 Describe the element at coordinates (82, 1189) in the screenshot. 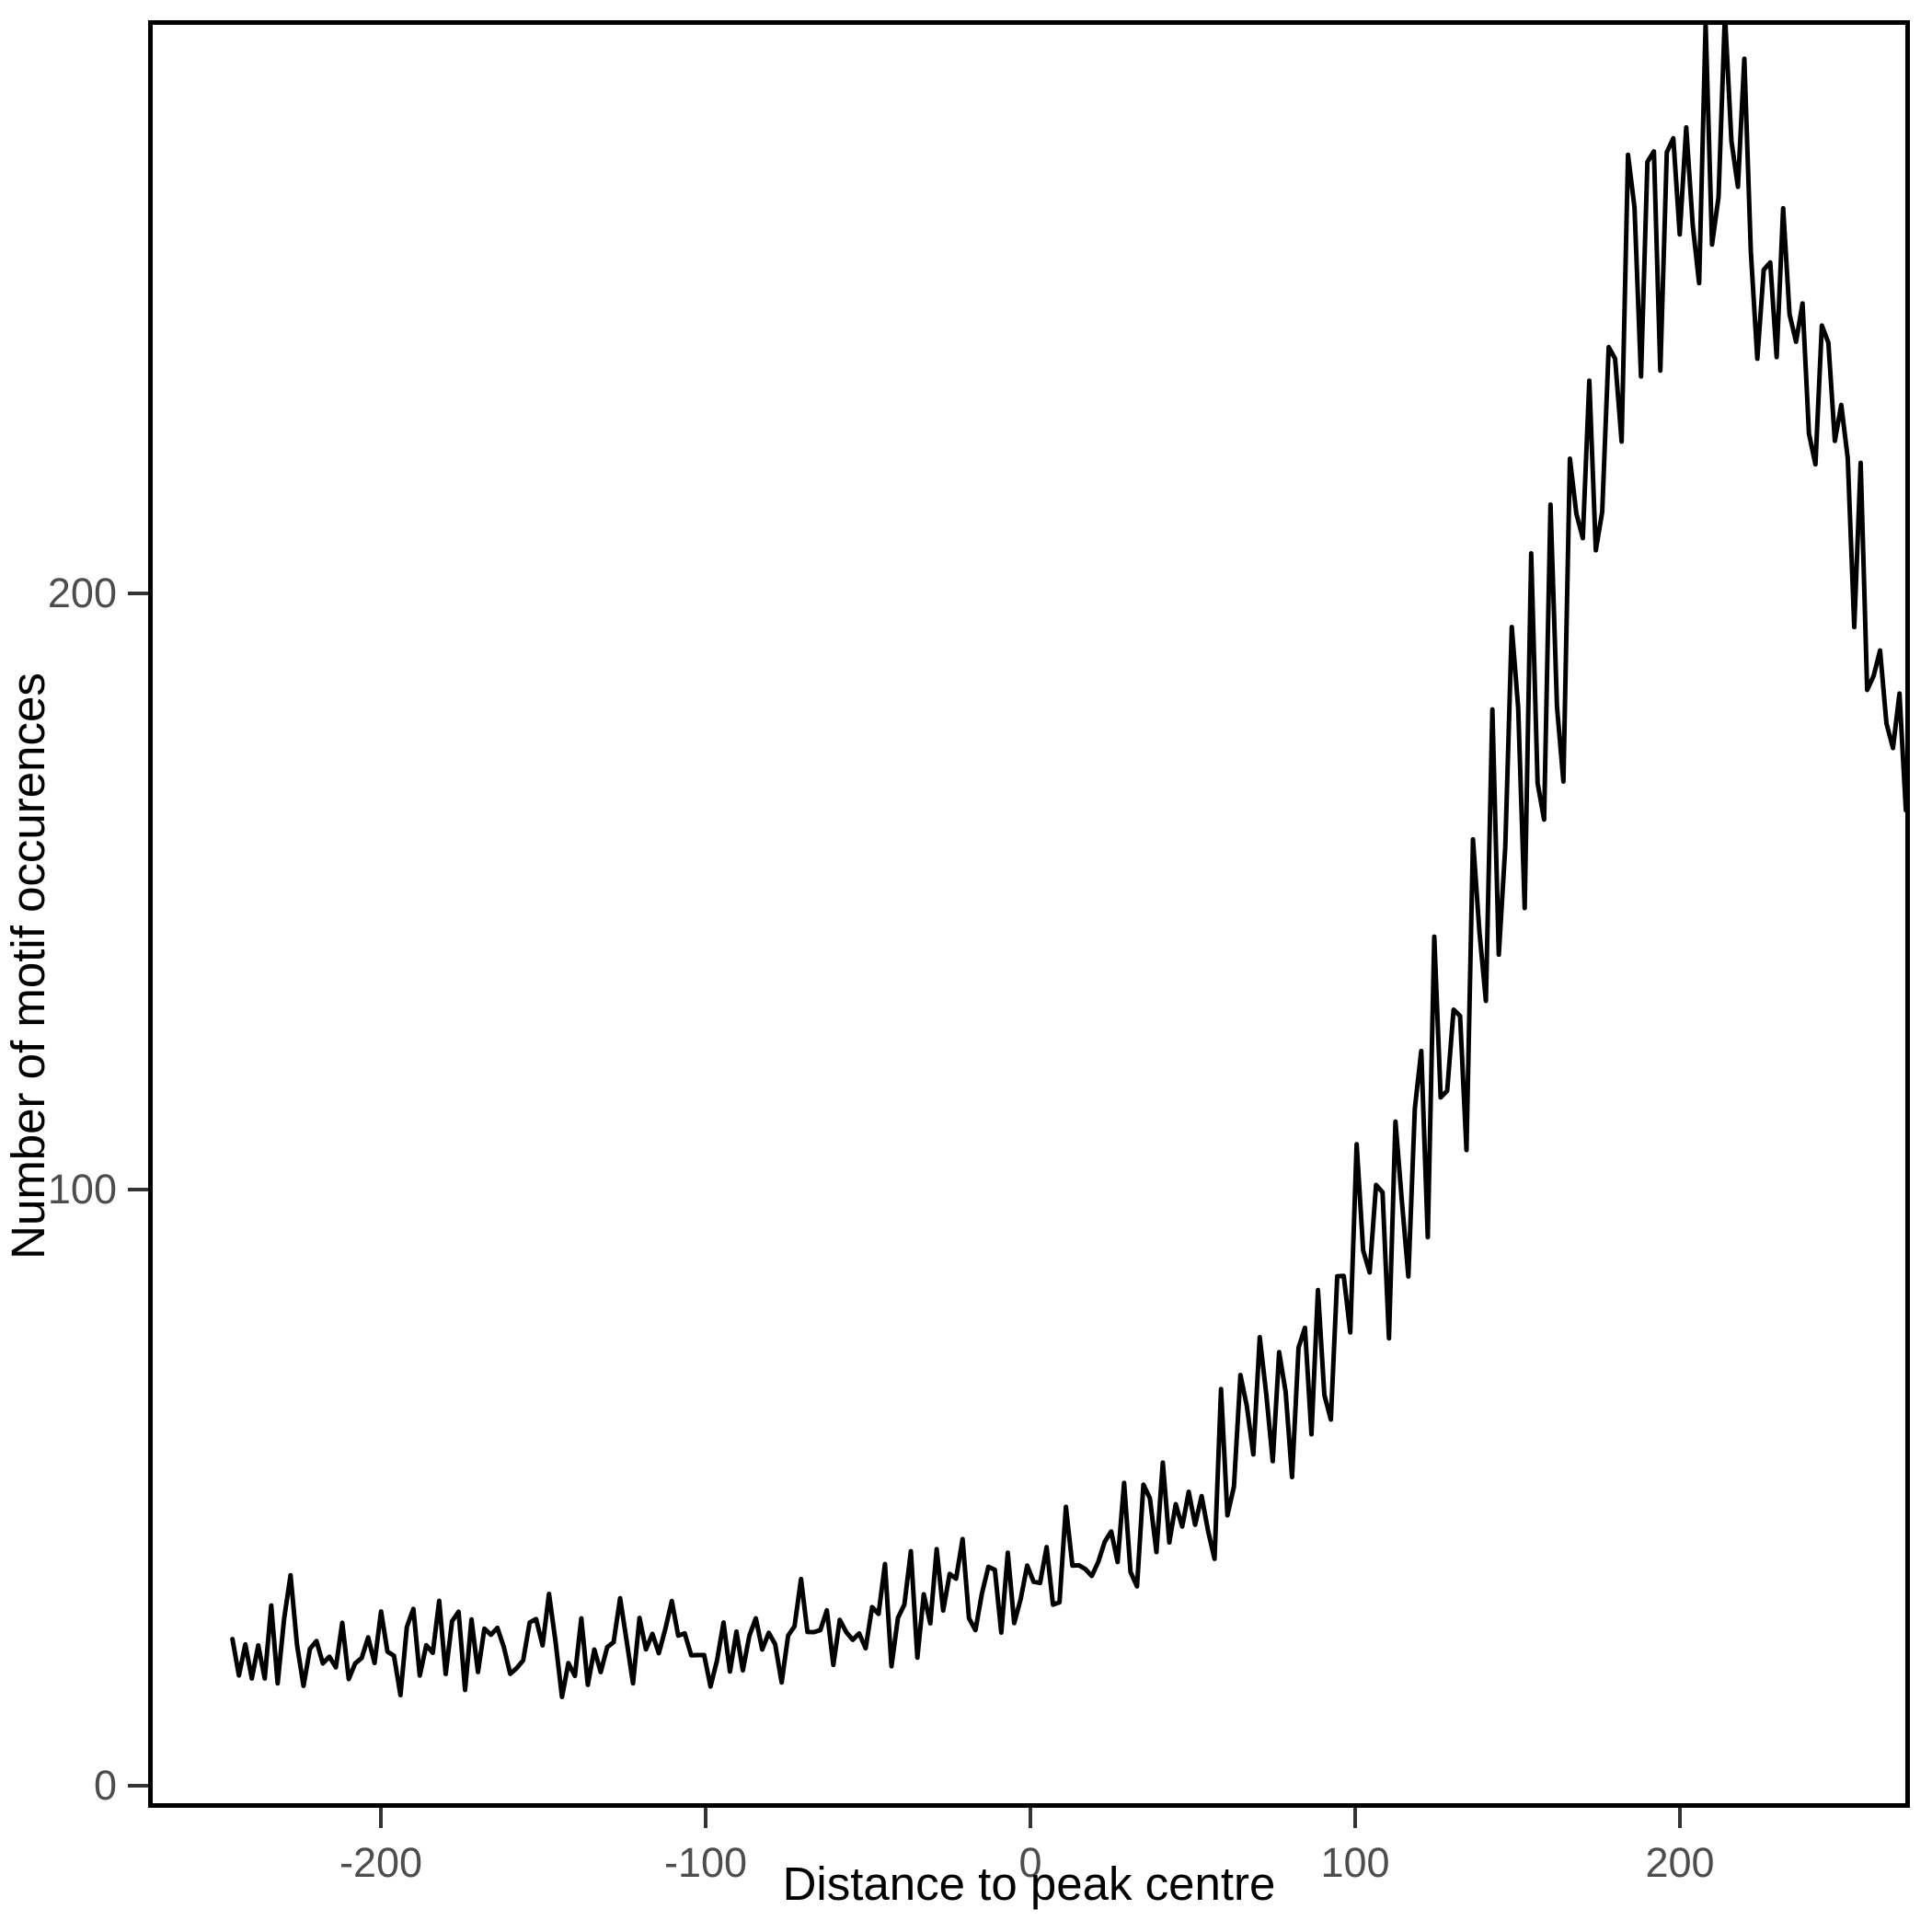

I see `y-tick-label: 100` at that location.